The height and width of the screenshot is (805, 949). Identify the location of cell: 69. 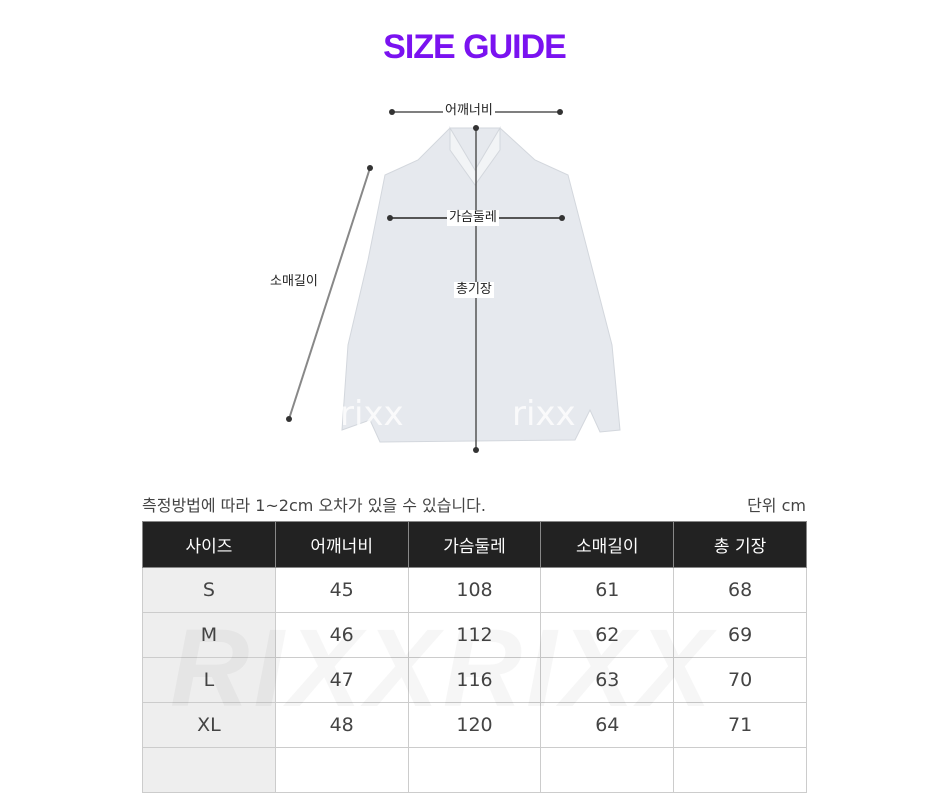
(740, 635).